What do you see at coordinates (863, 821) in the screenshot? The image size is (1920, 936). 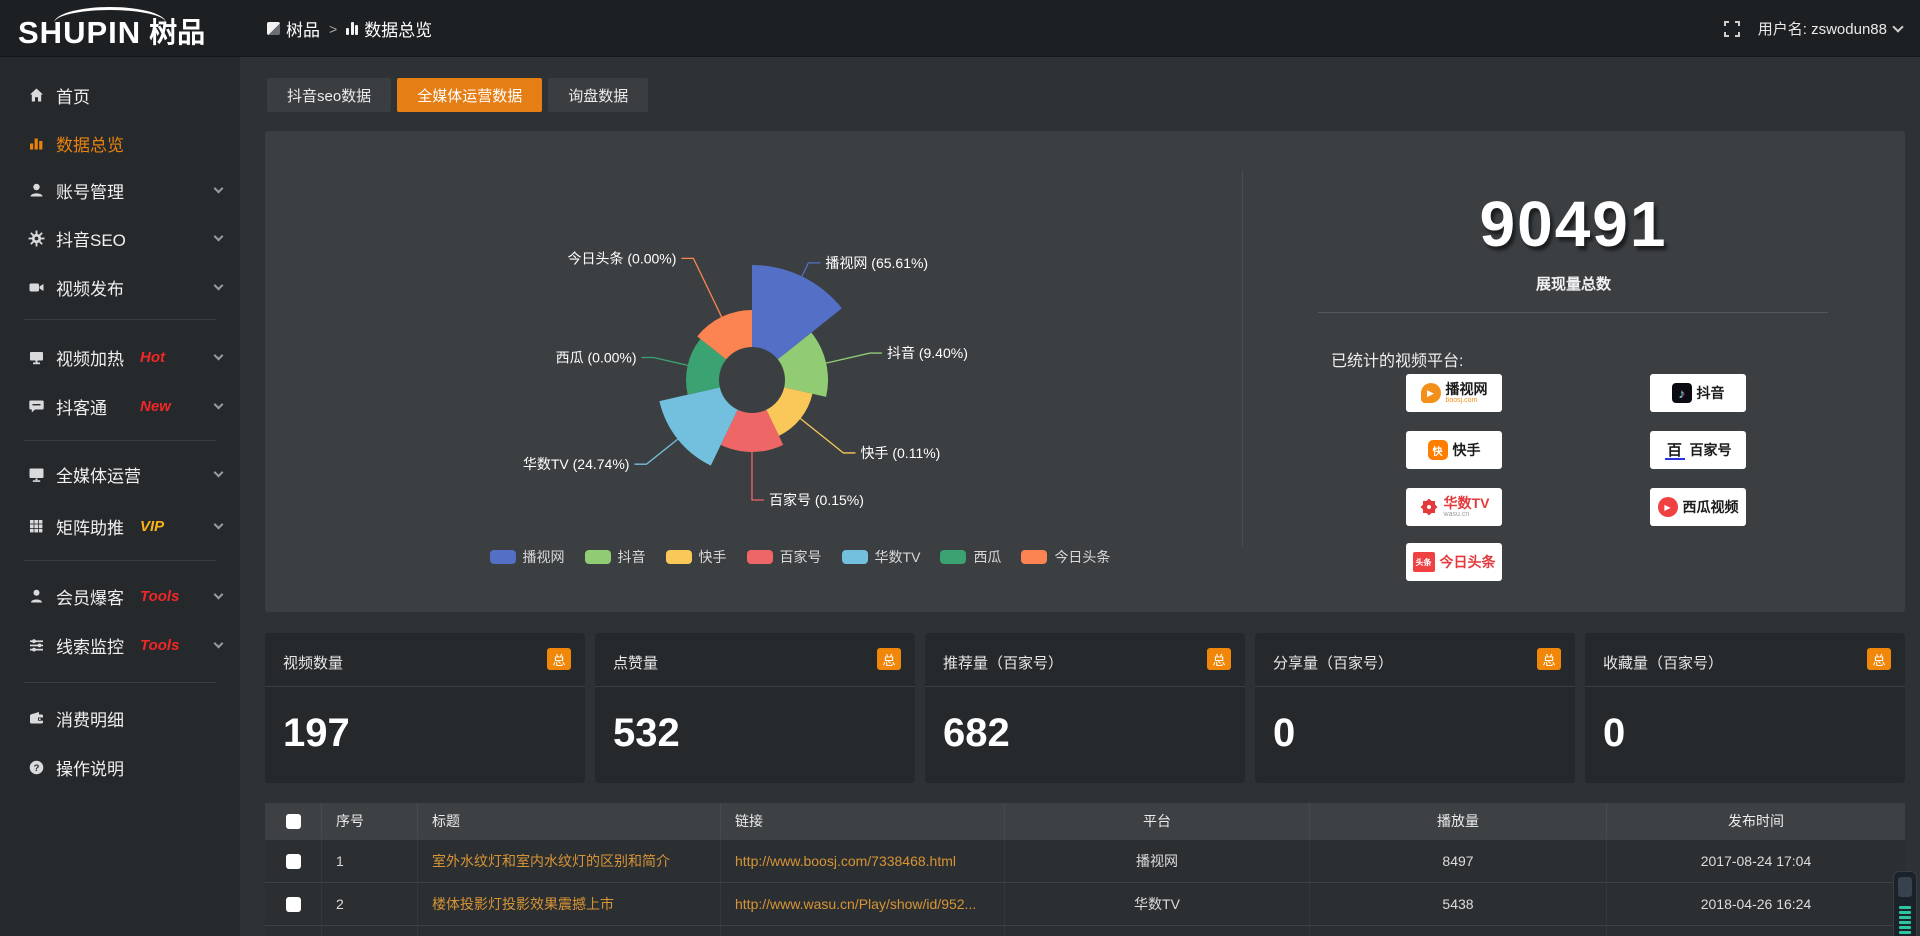 I see `col-header-link: 链接` at bounding box center [863, 821].